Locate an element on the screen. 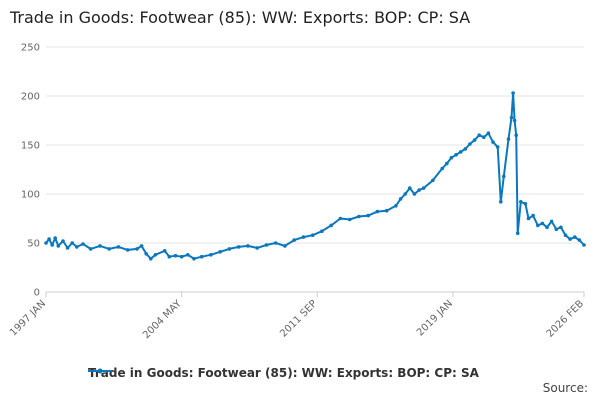  y-tick-label: 100 is located at coordinates (30, 195).